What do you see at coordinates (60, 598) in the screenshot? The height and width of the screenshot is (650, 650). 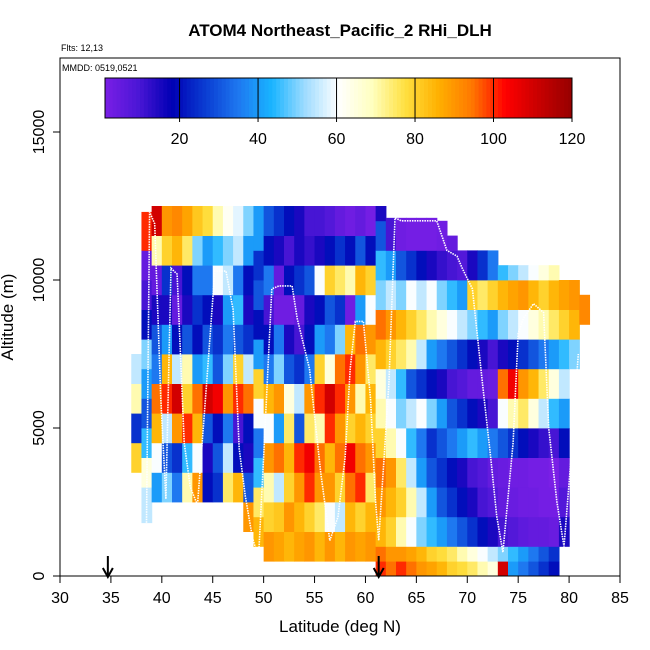 I see `x-tick-label: 30` at bounding box center [60, 598].